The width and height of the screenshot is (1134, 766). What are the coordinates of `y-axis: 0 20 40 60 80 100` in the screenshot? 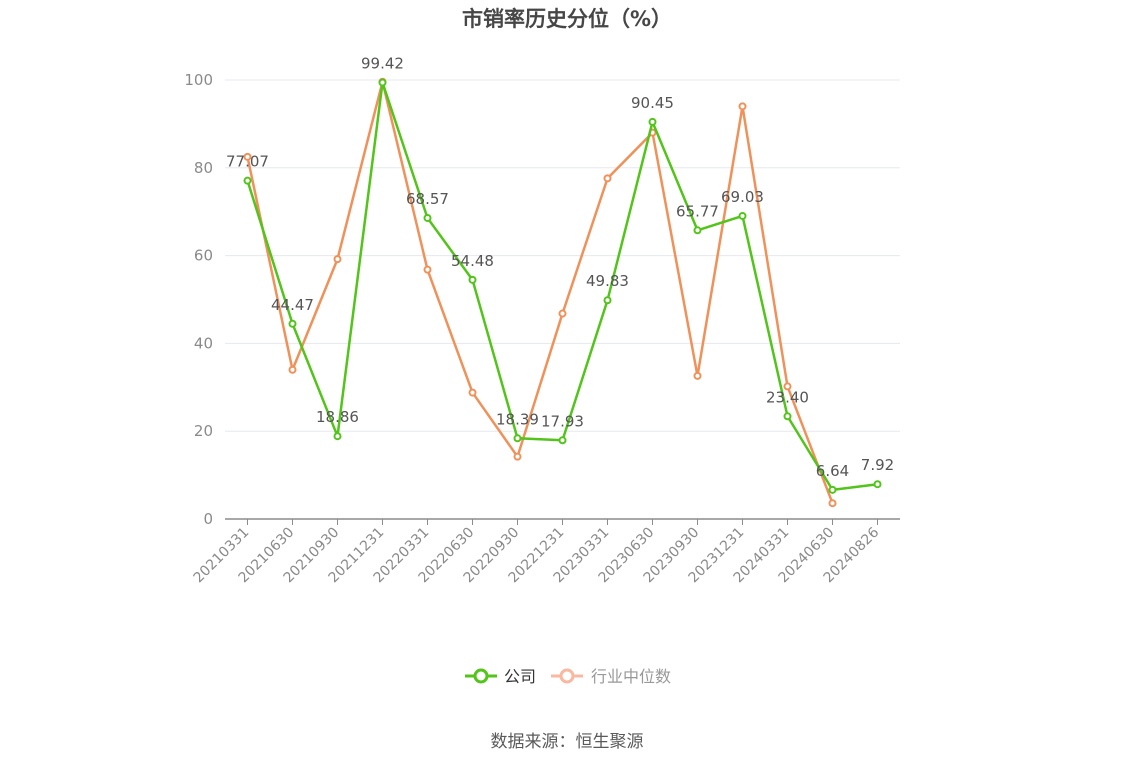 It's located at (198, 299).